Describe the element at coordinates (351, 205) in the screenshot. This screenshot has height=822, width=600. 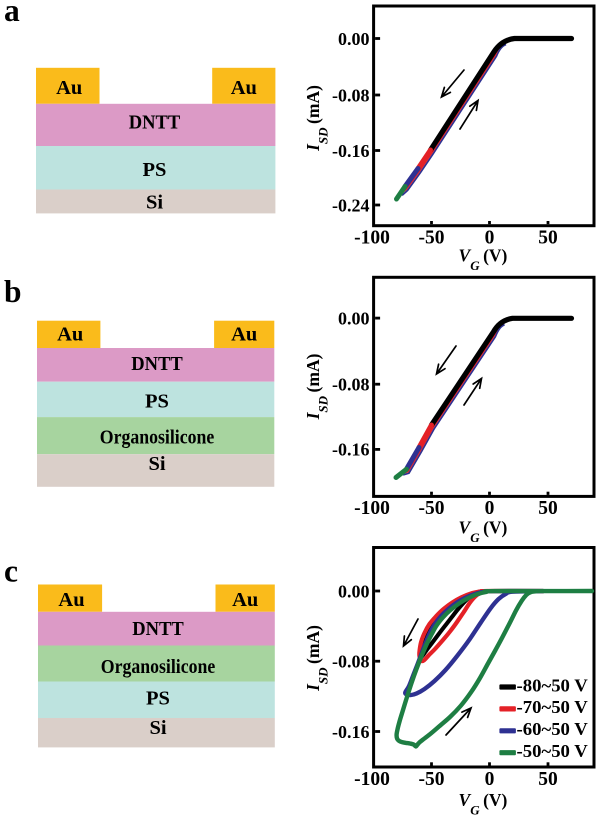
I see `svg-text: -0.24` at that location.